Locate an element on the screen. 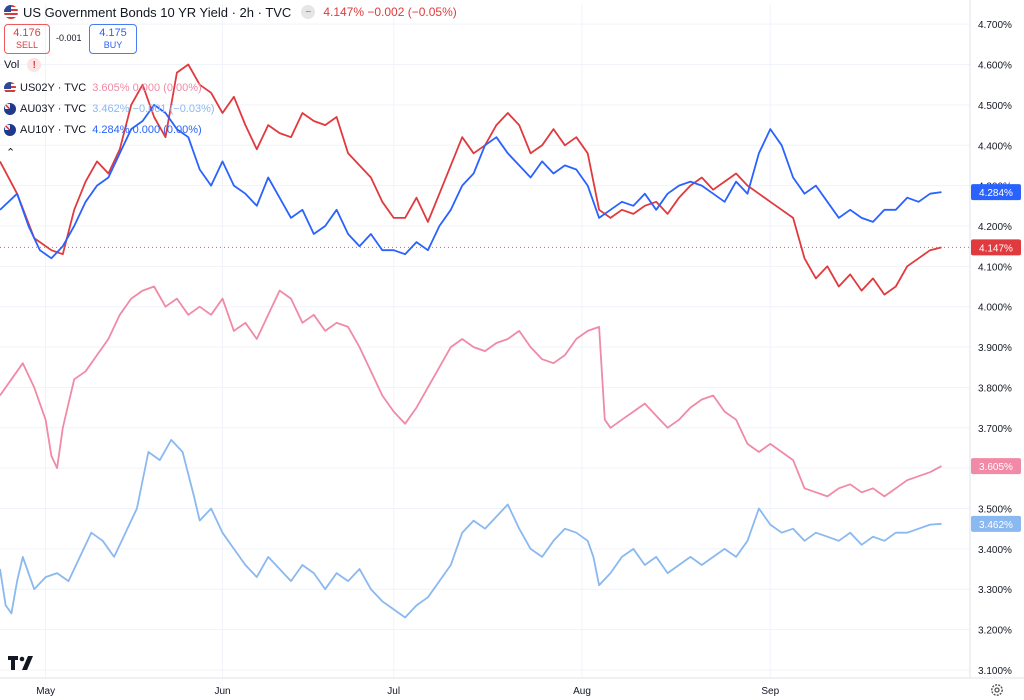  sell-button: 4.176 SELL is located at coordinates (27, 39).